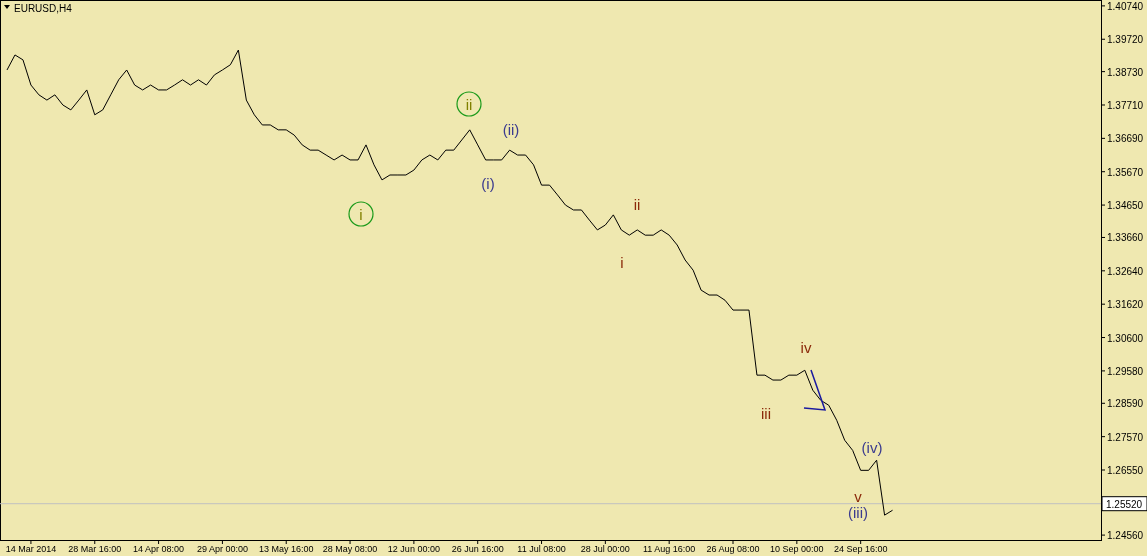 The image size is (1147, 556). What do you see at coordinates (605, 549) in the screenshot?
I see `x-tick-label: 28 Jul 00:00` at bounding box center [605, 549].